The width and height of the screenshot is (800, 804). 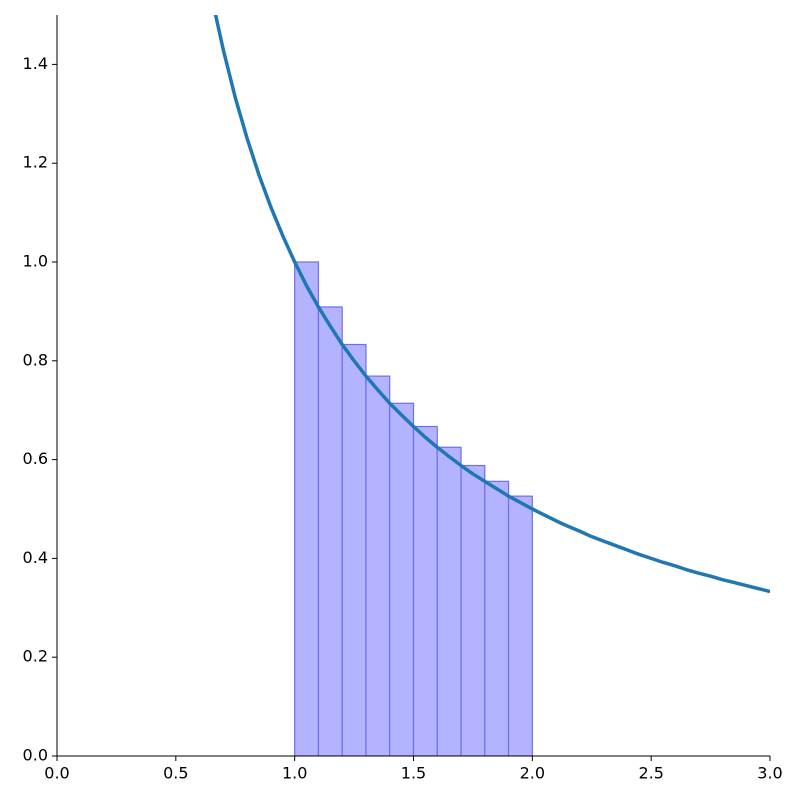 What do you see at coordinates (294, 773) in the screenshot?
I see `x-tick-label: 1.0` at bounding box center [294, 773].